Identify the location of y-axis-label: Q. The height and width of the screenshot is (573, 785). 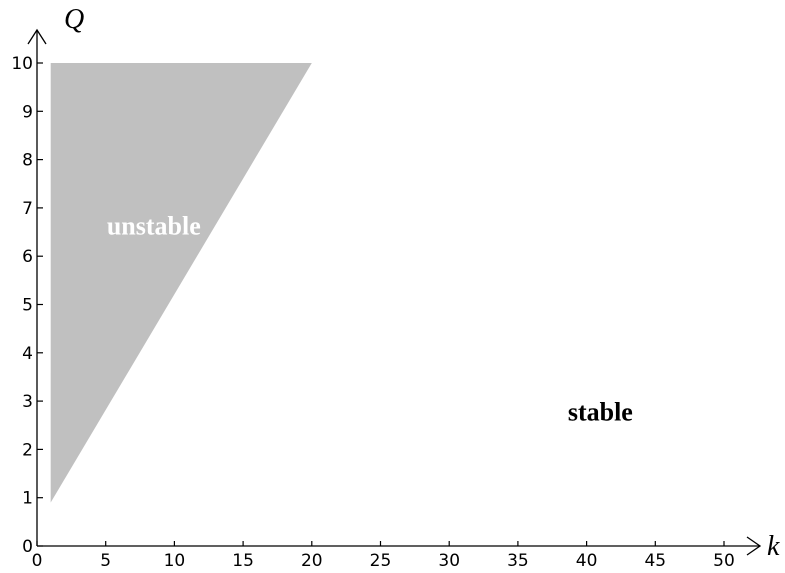
(74, 19).